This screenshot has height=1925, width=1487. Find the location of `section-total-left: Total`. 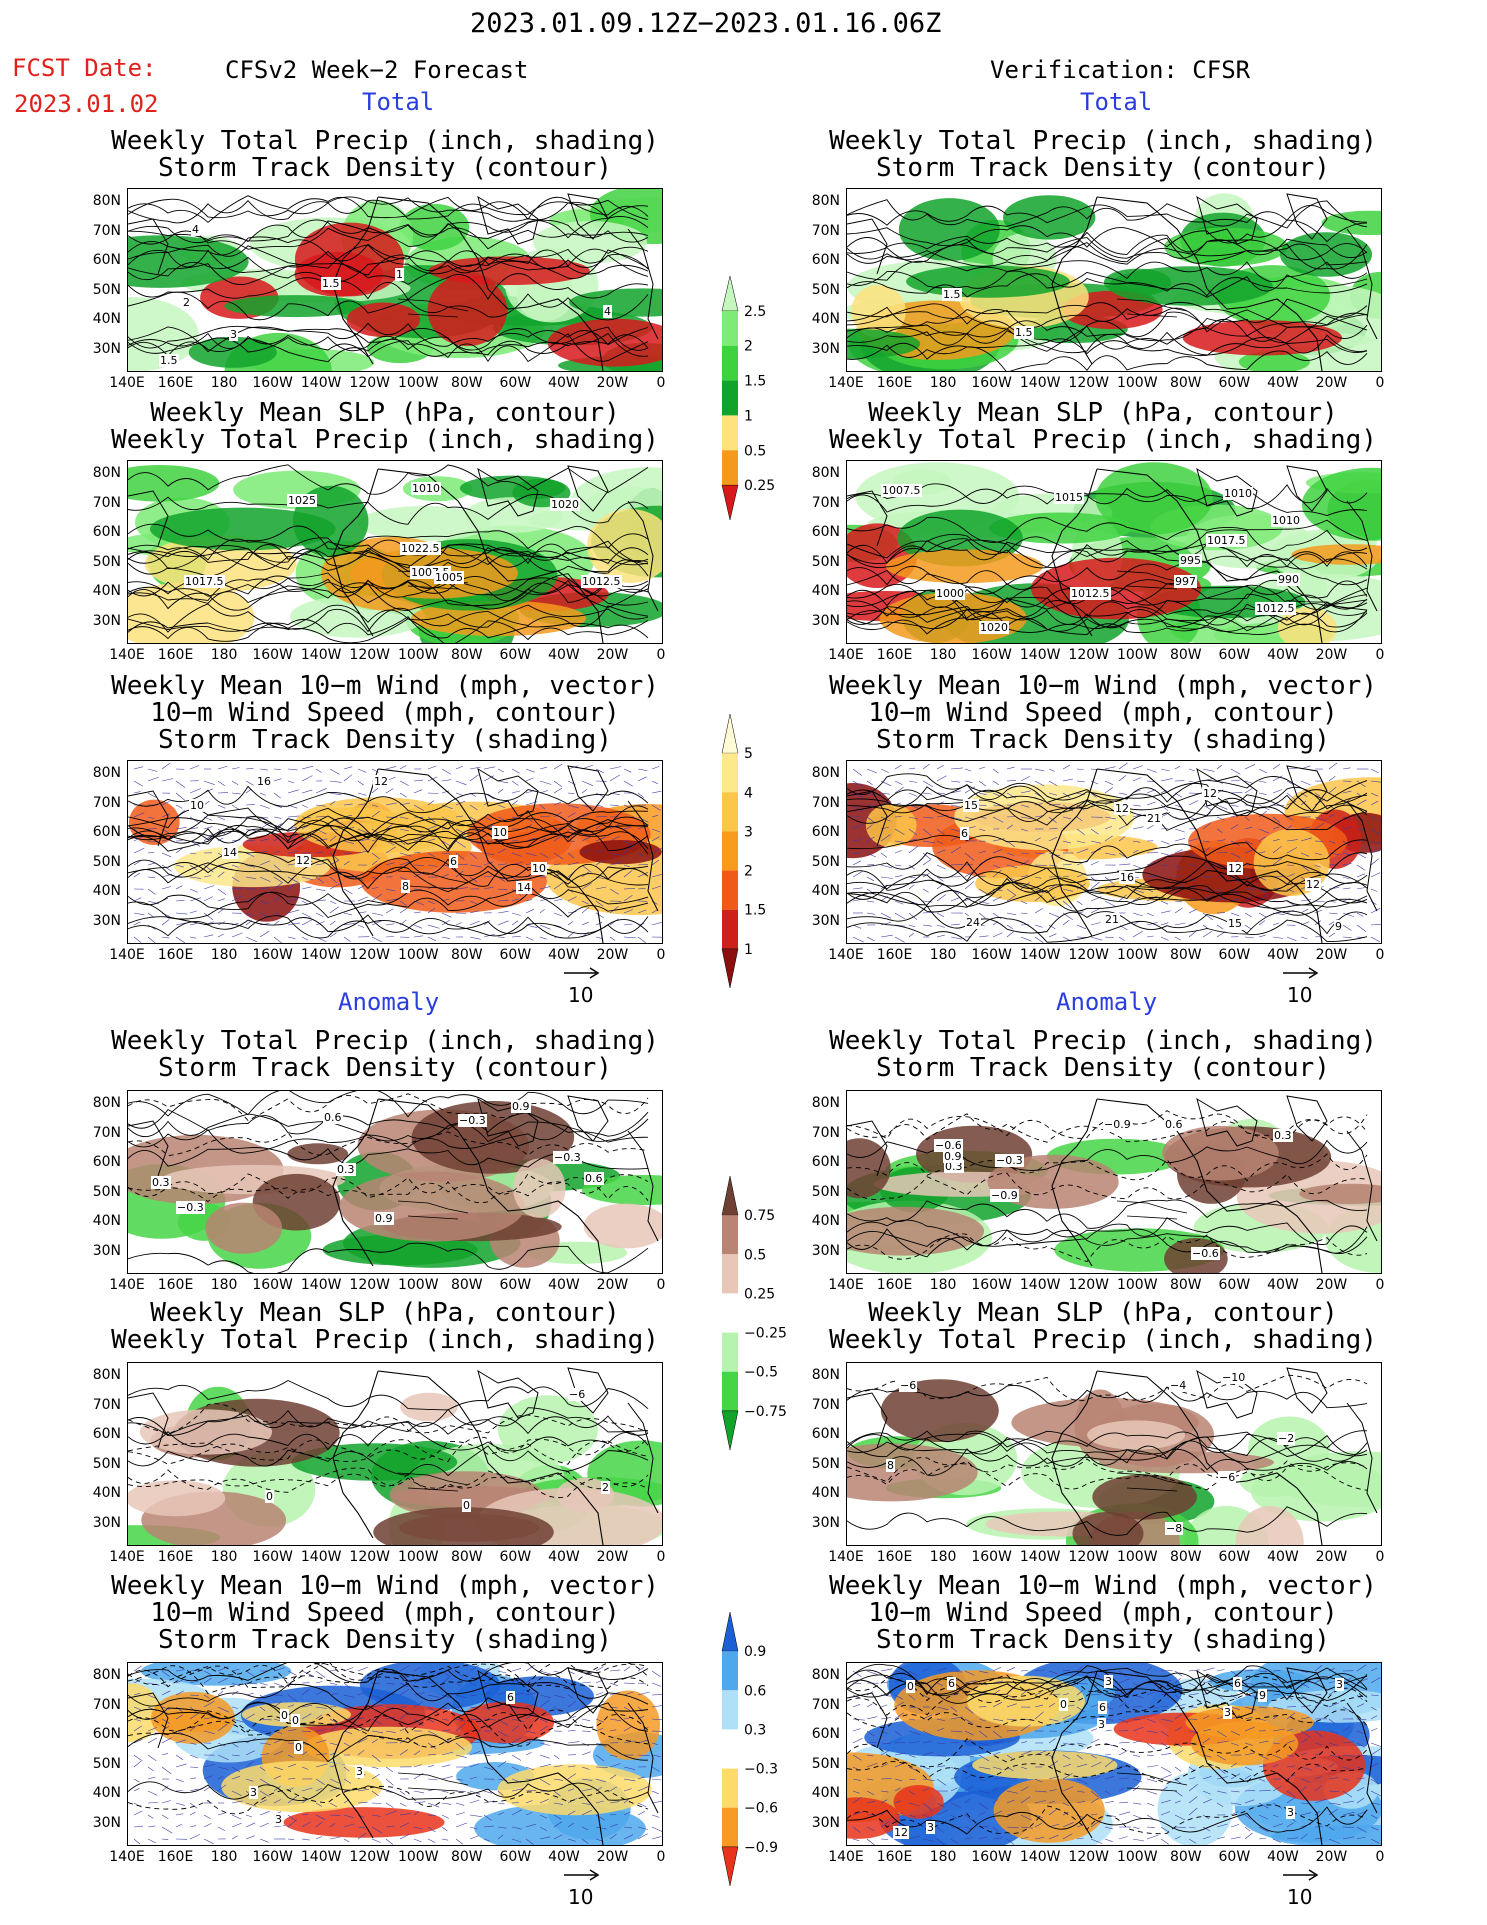

section-total-left: Total is located at coordinates (398, 102).